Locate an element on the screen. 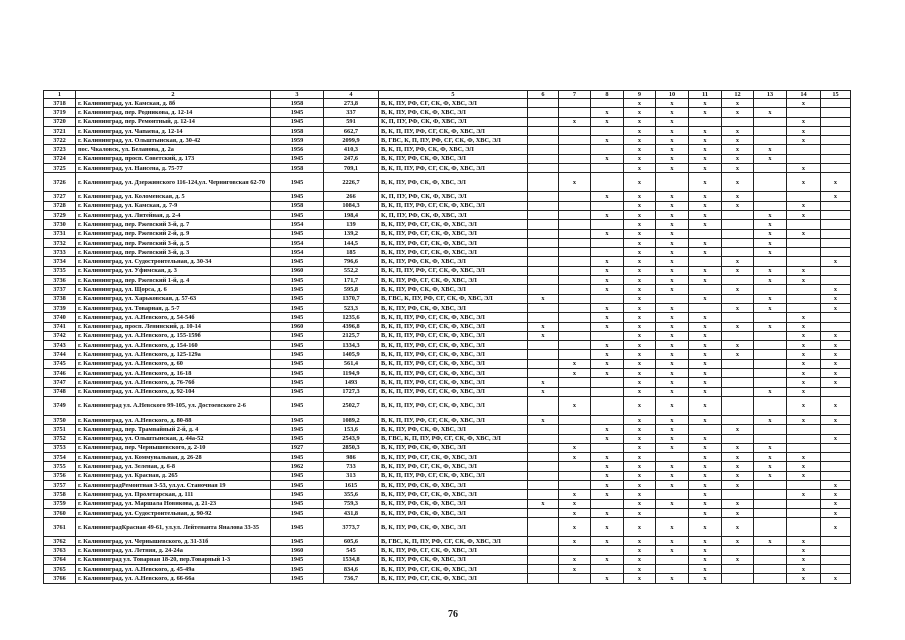 This screenshot has height=640, width=905. area-cell: 139 is located at coordinates (351, 224).